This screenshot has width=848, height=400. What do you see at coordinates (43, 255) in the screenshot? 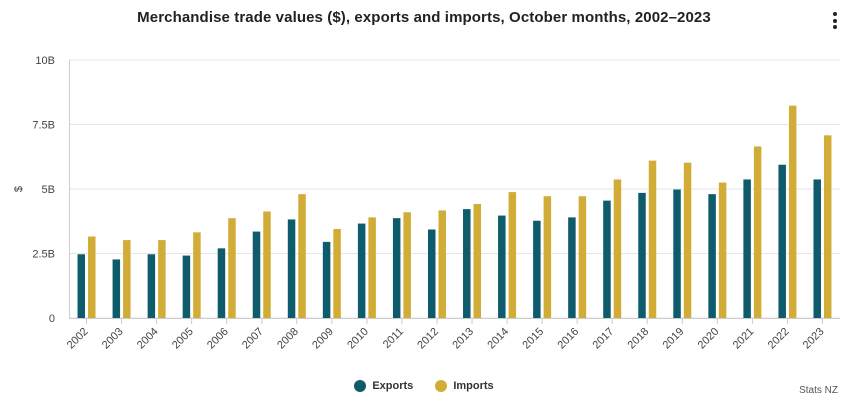
I see `y-tick-label: 2.5B` at bounding box center [43, 255].